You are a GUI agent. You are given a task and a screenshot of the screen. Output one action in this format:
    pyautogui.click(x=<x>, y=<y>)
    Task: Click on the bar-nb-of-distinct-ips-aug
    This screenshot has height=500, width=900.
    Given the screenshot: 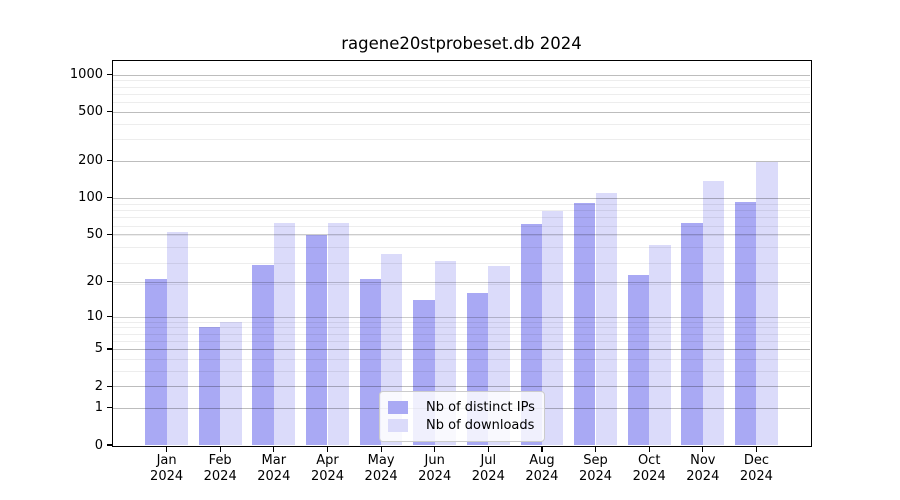 What is the action you would take?
    pyautogui.click(x=531, y=334)
    